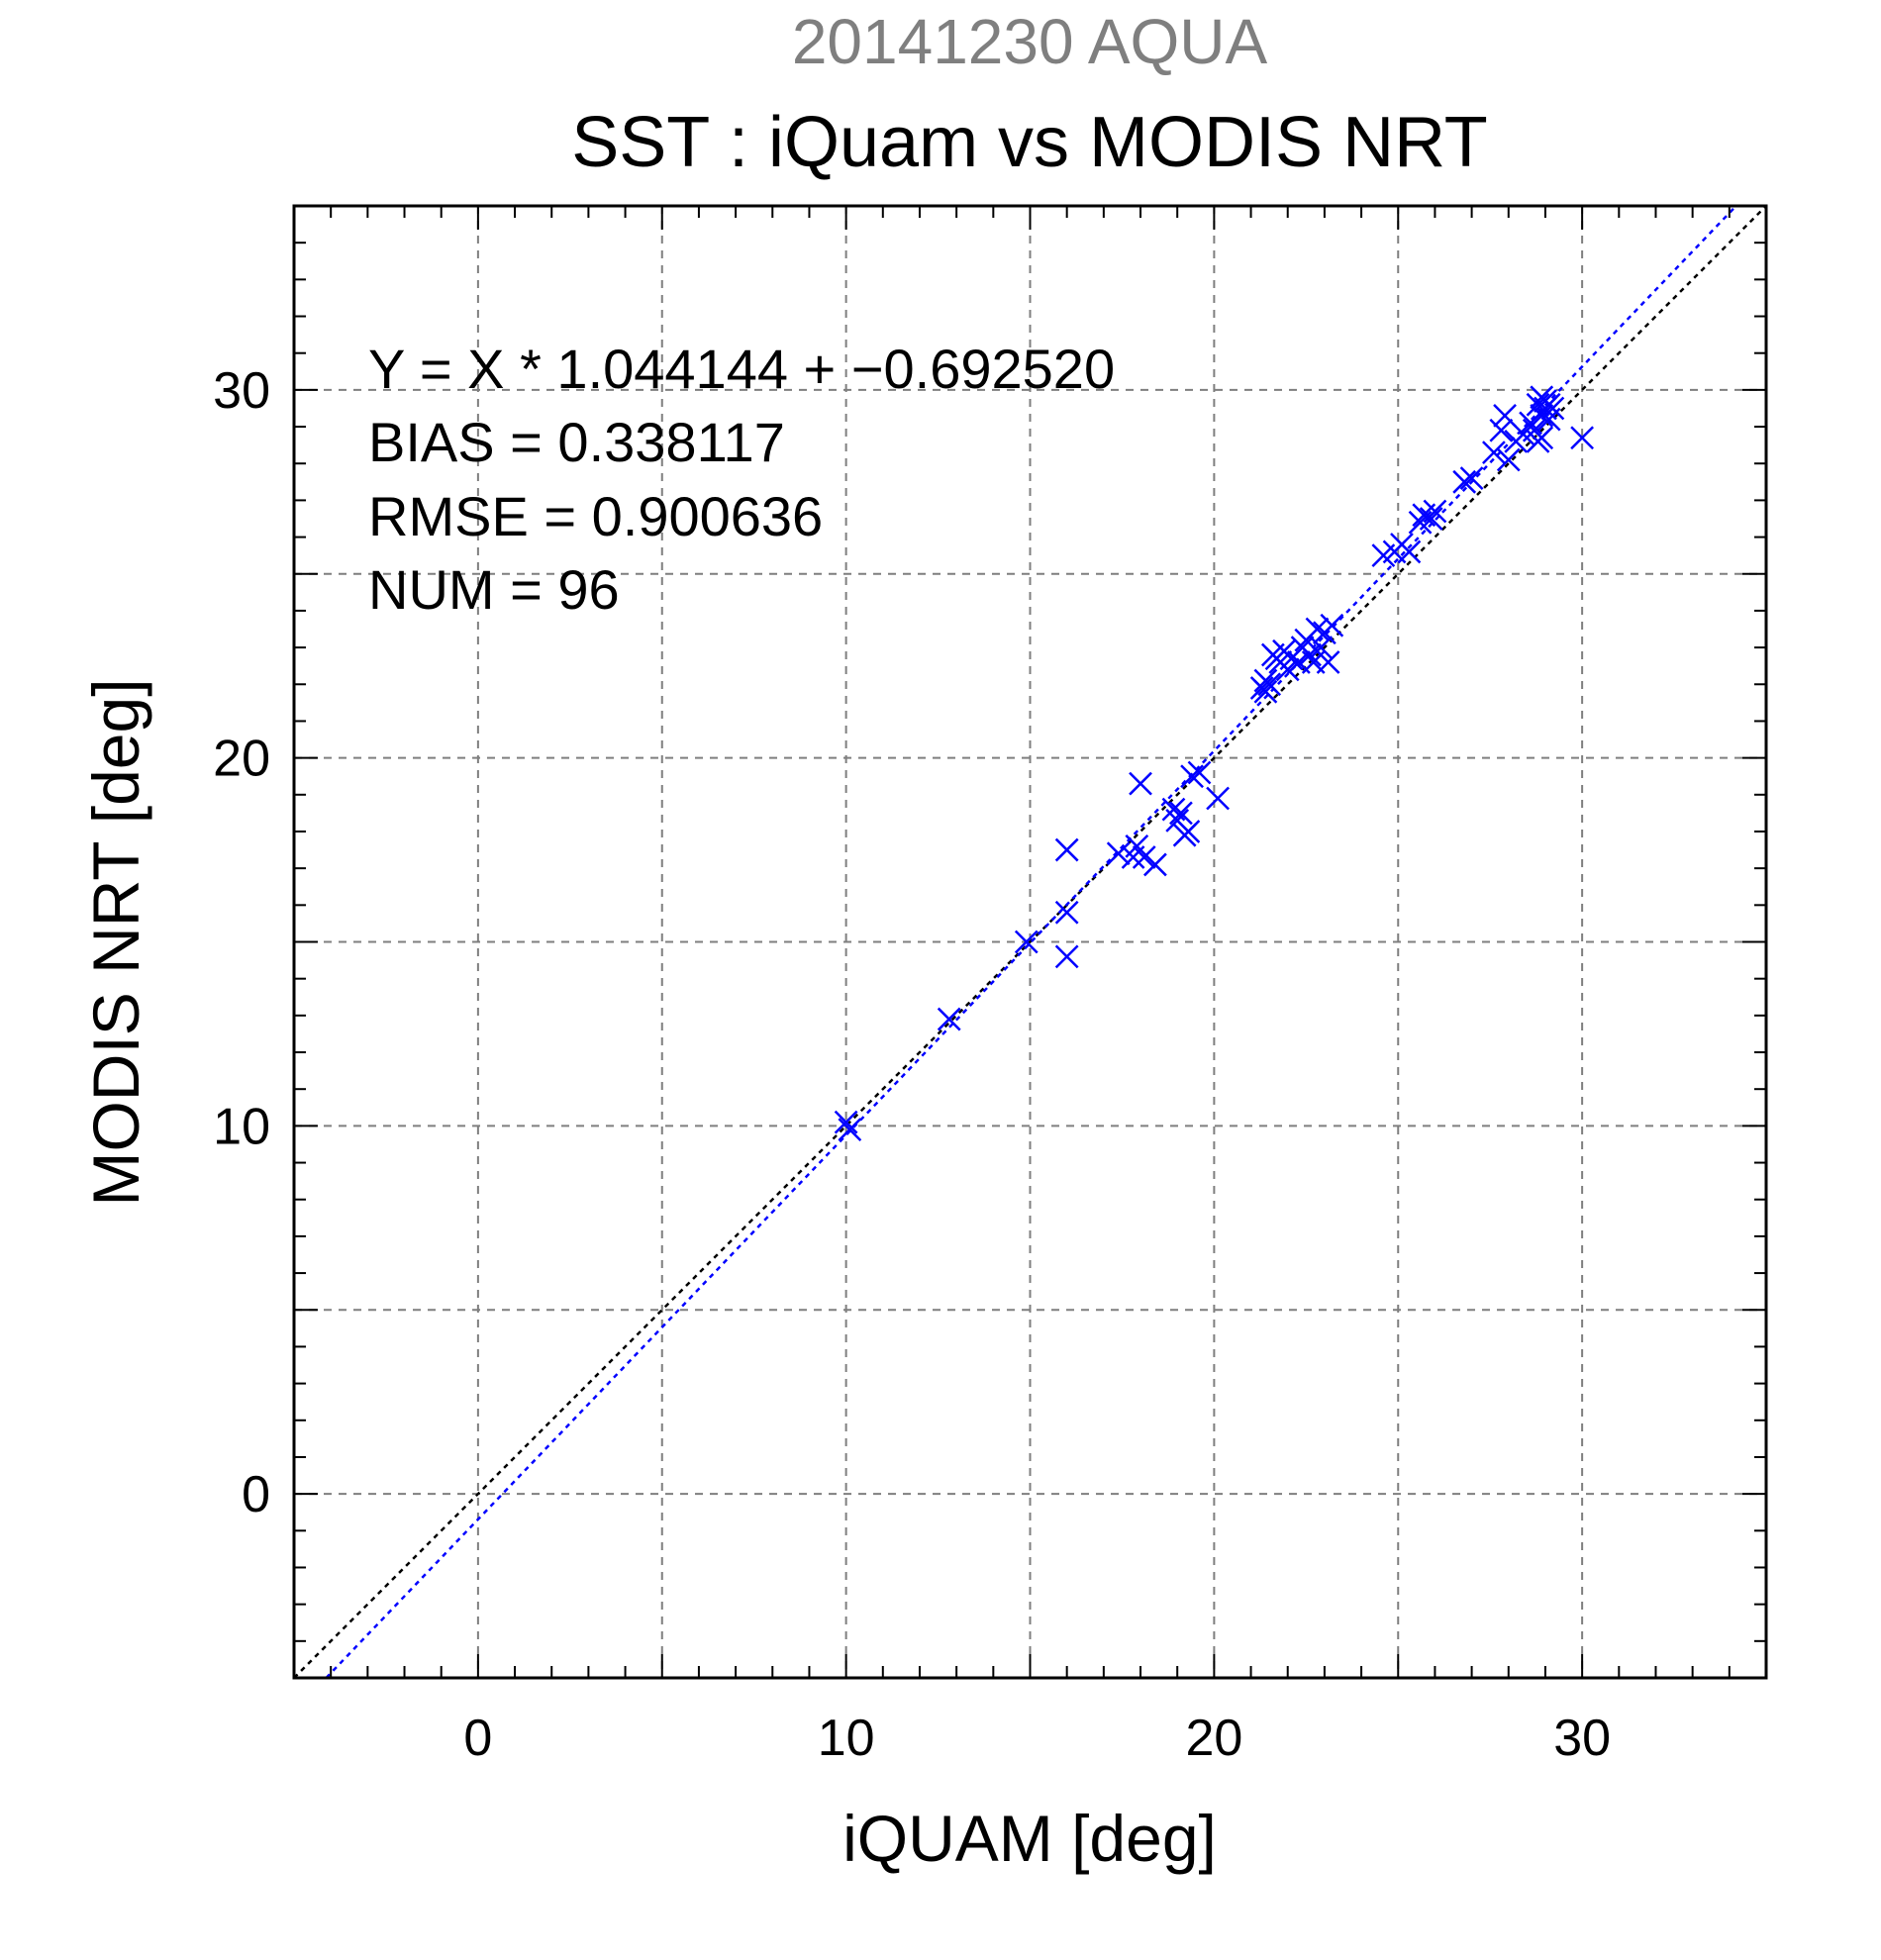  I want to click on y-tick-label: 30, so click(242, 391).